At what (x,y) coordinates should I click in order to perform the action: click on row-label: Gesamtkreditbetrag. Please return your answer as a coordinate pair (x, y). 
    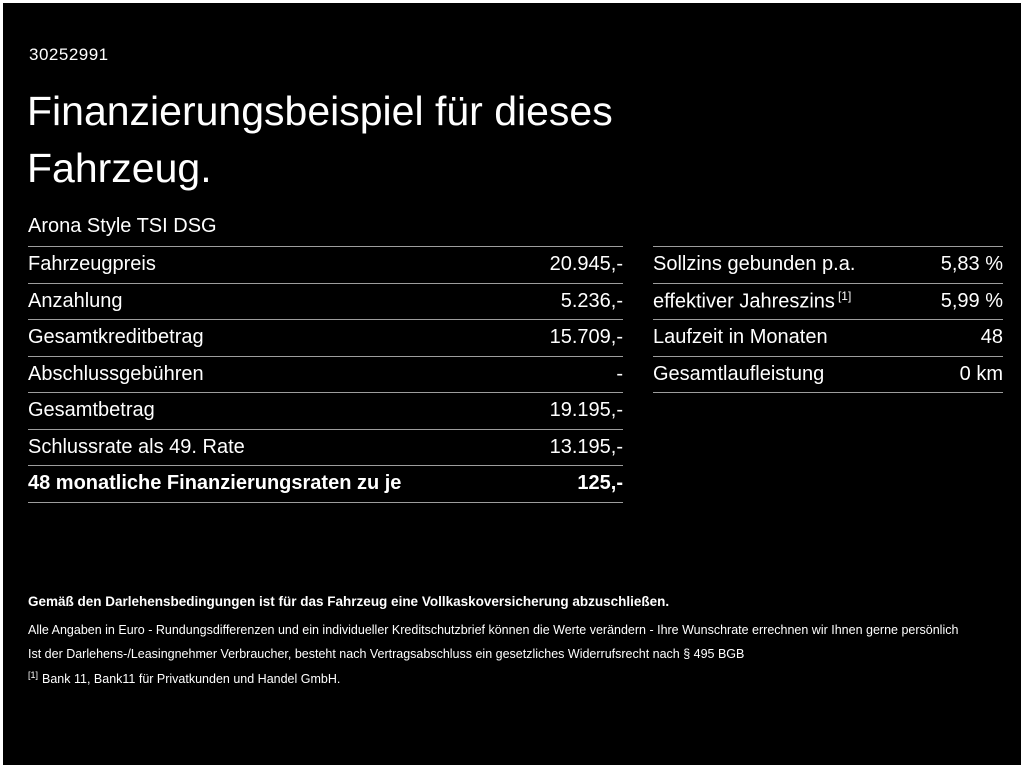
    Looking at the image, I should click on (116, 337).